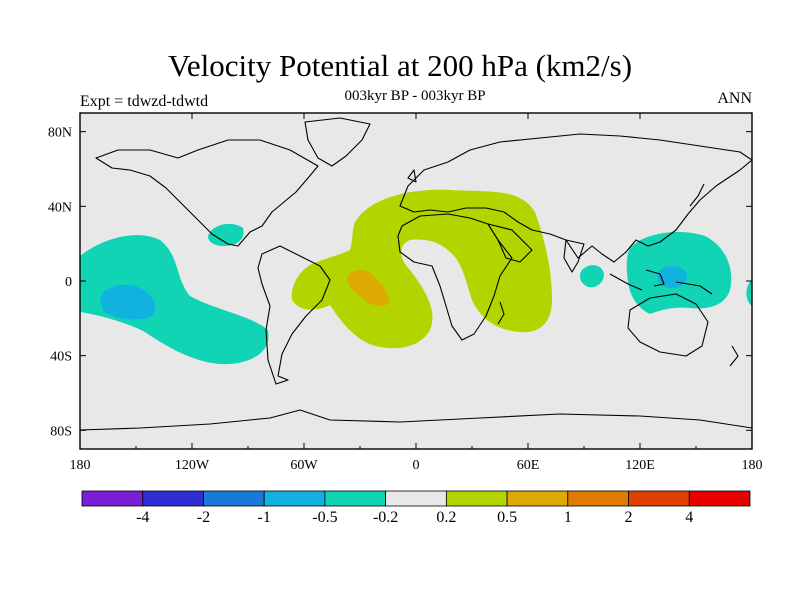  I want to click on atlantic-africa-positive-region, so click(421, 269).